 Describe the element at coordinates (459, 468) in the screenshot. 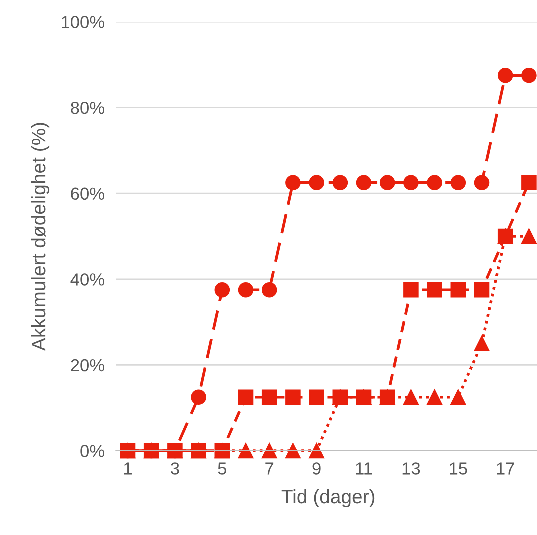

I see `x-tick-label: 15` at that location.